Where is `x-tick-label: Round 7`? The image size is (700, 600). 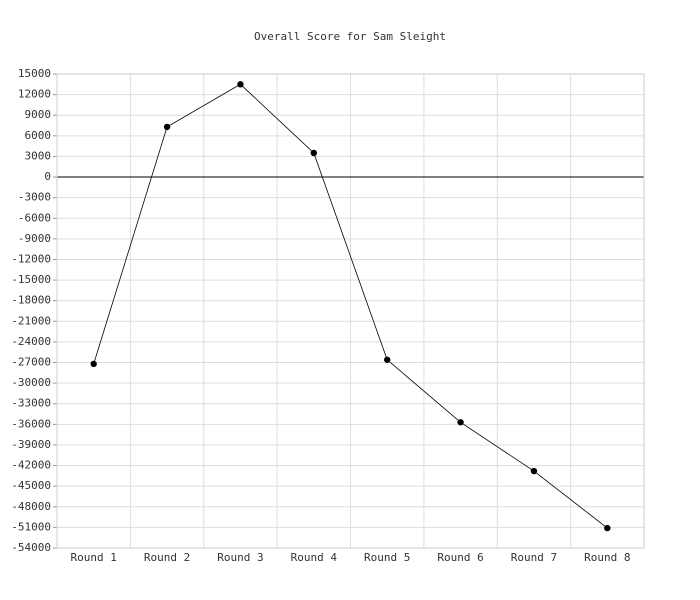
x-tick-label: Round 7 is located at coordinates (534, 557).